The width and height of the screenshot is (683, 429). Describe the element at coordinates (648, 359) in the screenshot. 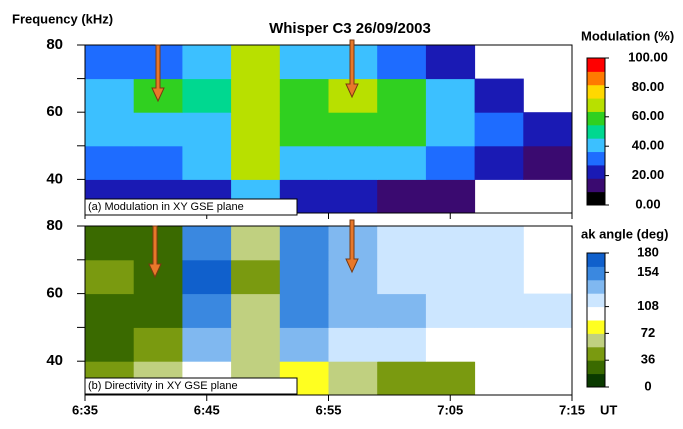

I see `colorbar-tick-label: 36` at that location.